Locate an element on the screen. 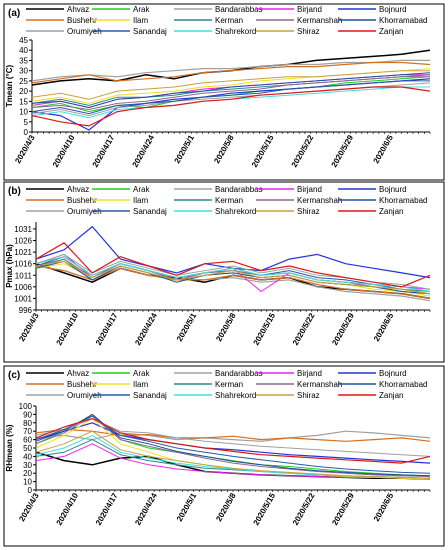 This screenshot has width=448, height=550. y-tick-label: 90 is located at coordinates (27, 414).